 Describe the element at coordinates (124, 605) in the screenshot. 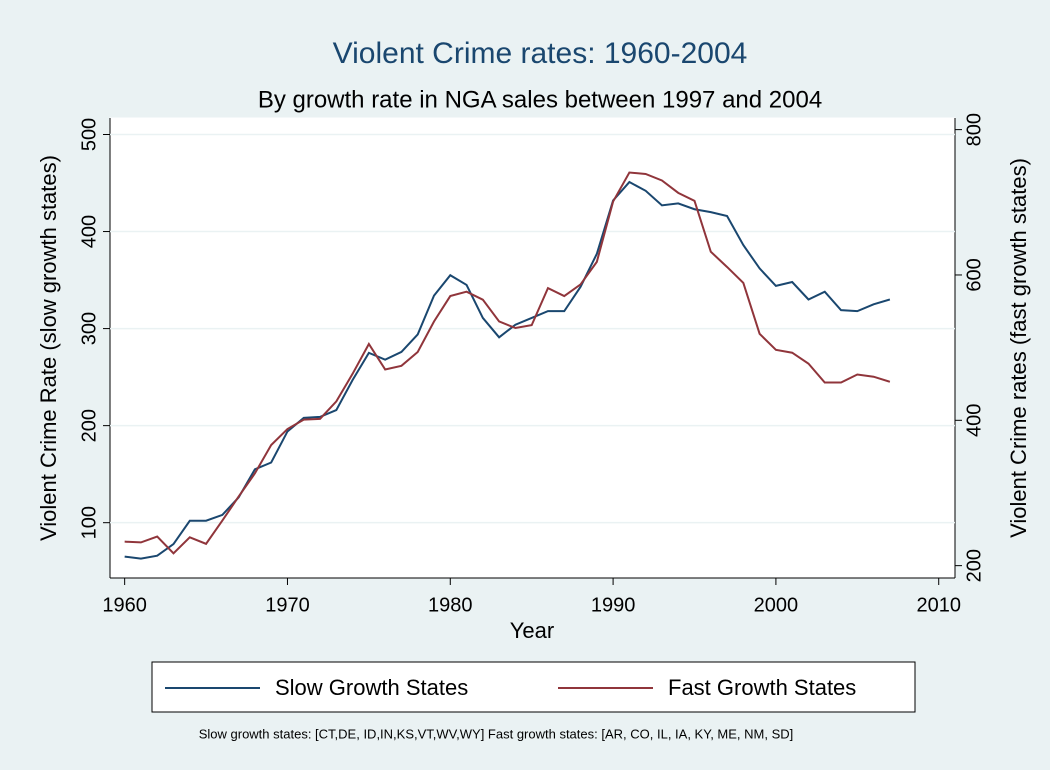

I see `x-tick-label: 1960` at that location.